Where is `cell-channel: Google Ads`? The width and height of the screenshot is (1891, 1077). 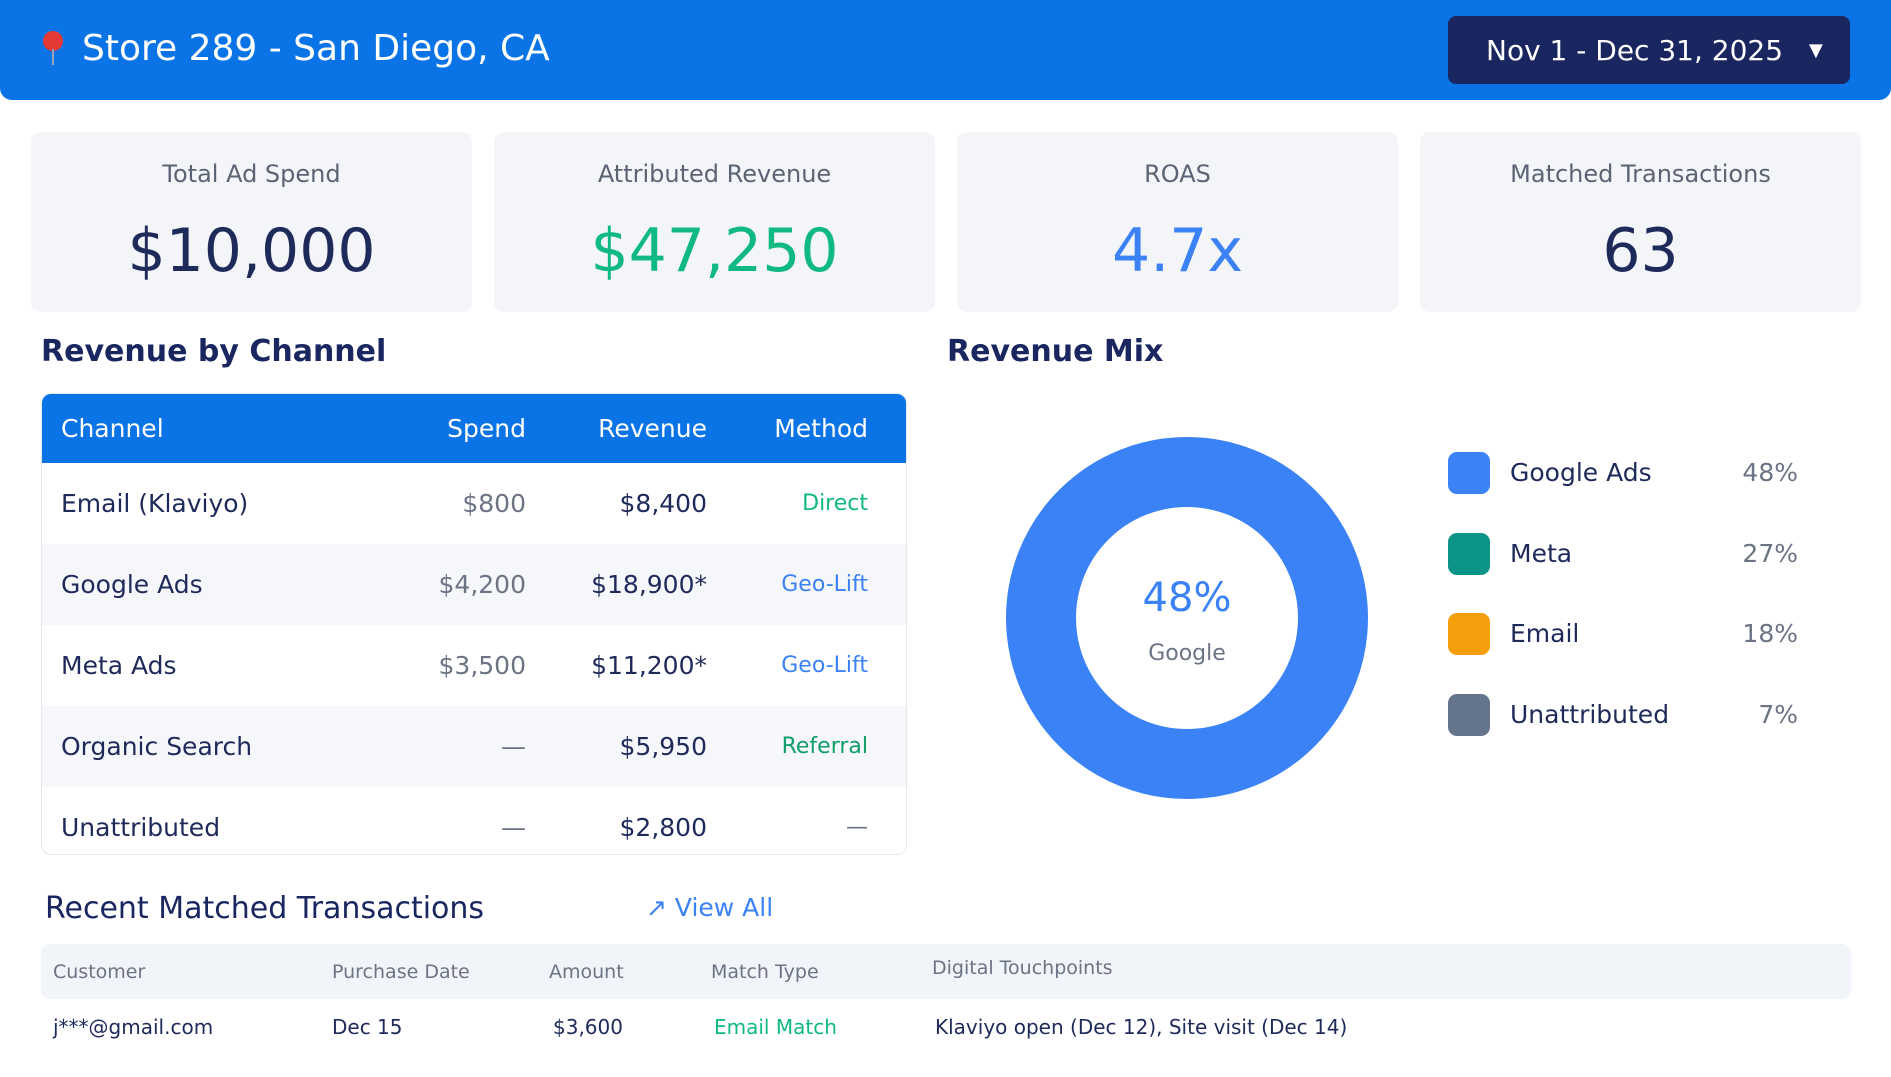
cell-channel: Google Ads is located at coordinates (132, 584).